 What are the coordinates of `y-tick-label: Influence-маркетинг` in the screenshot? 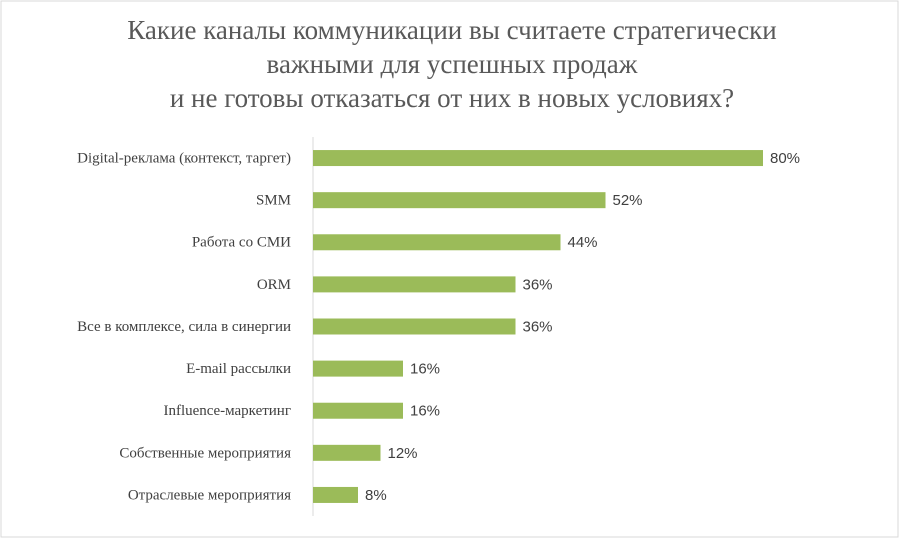 It's located at (227, 411).